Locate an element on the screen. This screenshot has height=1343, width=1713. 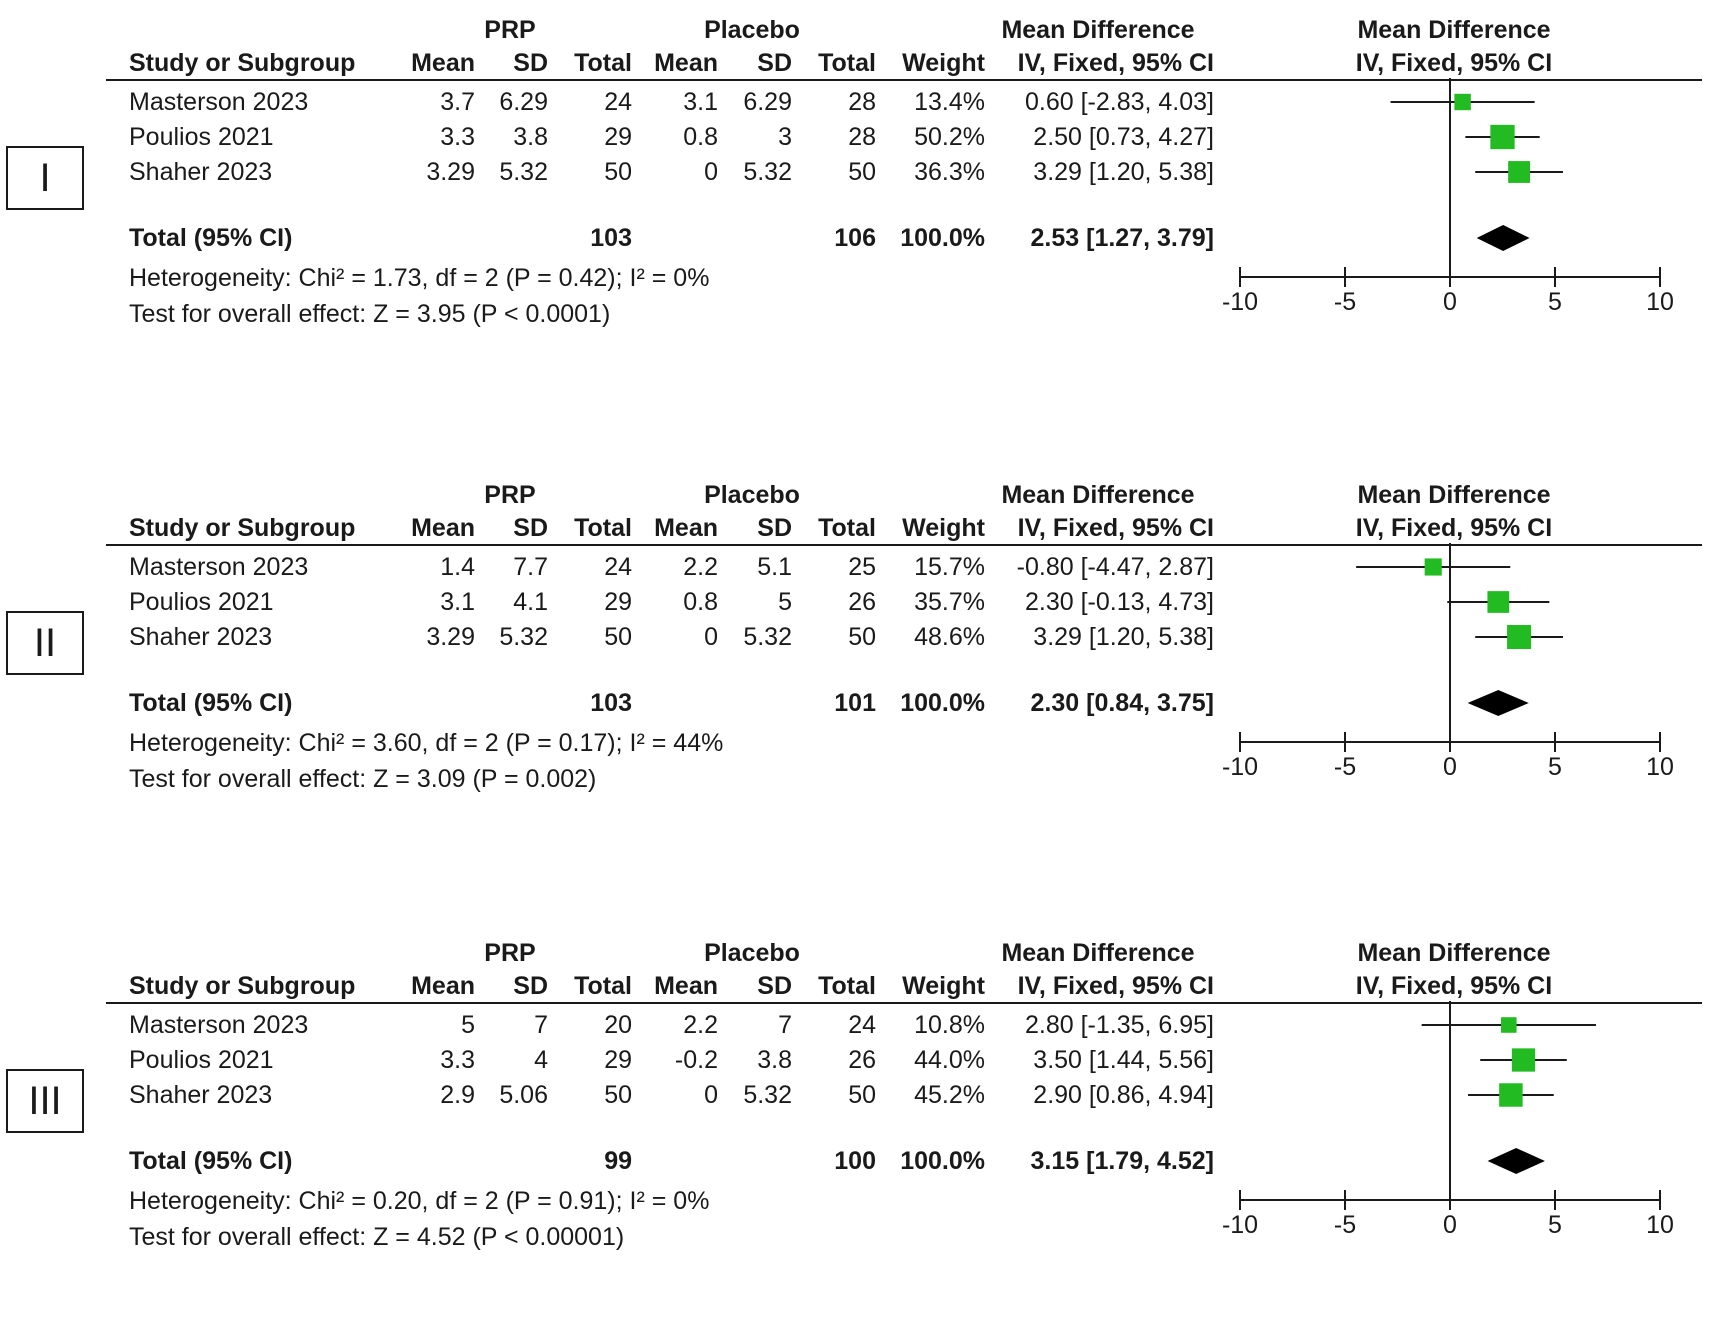
prp-sd-cell: 5.06 is located at coordinates (523, 1095).